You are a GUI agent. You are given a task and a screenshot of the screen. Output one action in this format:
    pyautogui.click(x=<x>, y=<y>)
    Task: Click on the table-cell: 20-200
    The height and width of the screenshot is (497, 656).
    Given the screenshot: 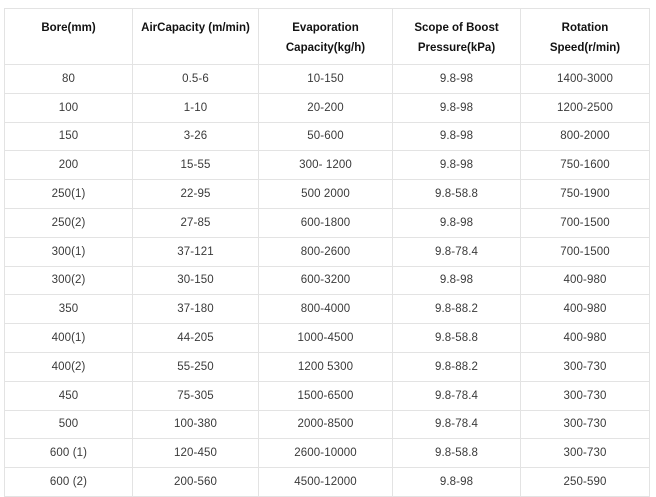 What is the action you would take?
    pyautogui.click(x=325, y=107)
    